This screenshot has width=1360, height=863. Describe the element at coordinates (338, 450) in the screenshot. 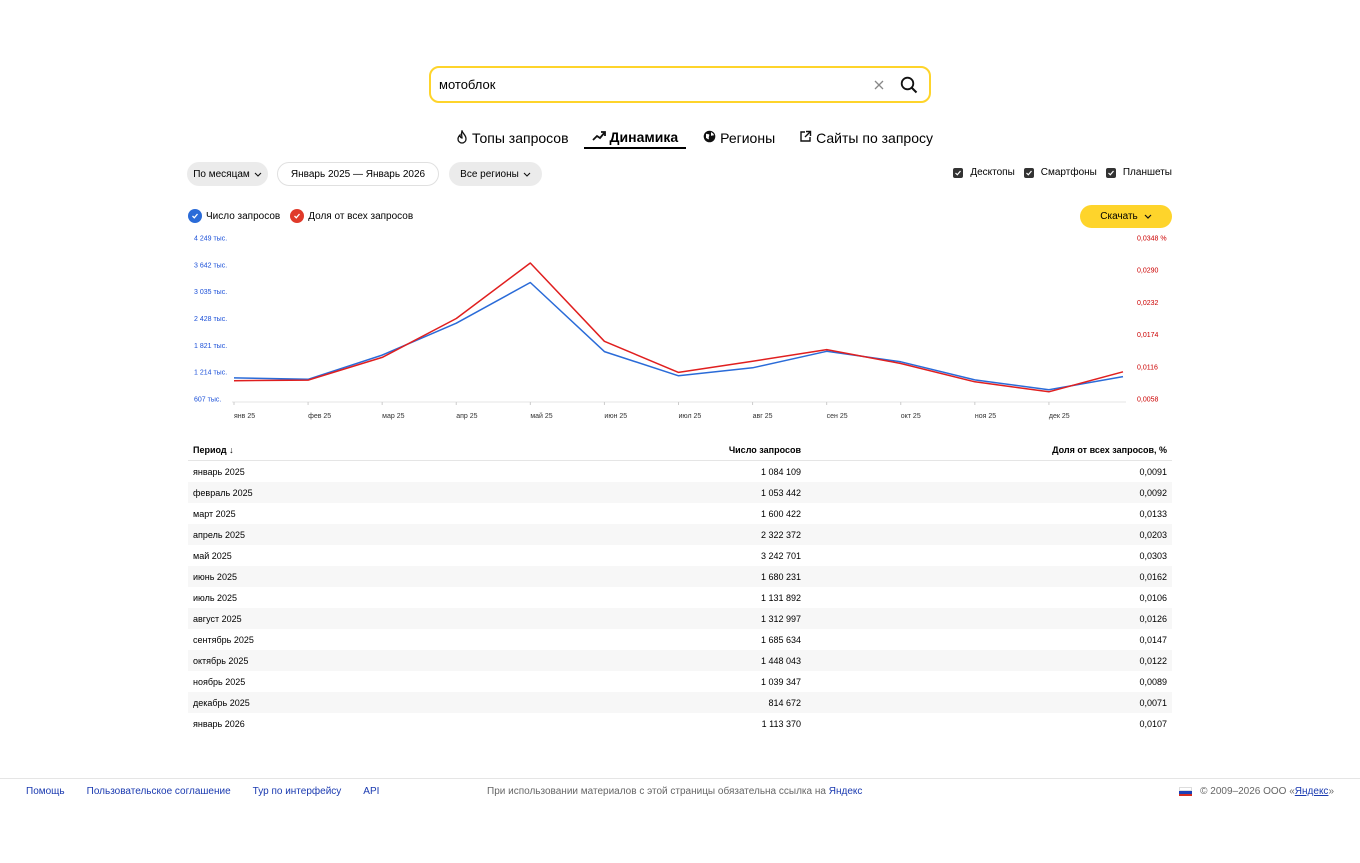

I see `sort-period-header: Период ↓` at that location.